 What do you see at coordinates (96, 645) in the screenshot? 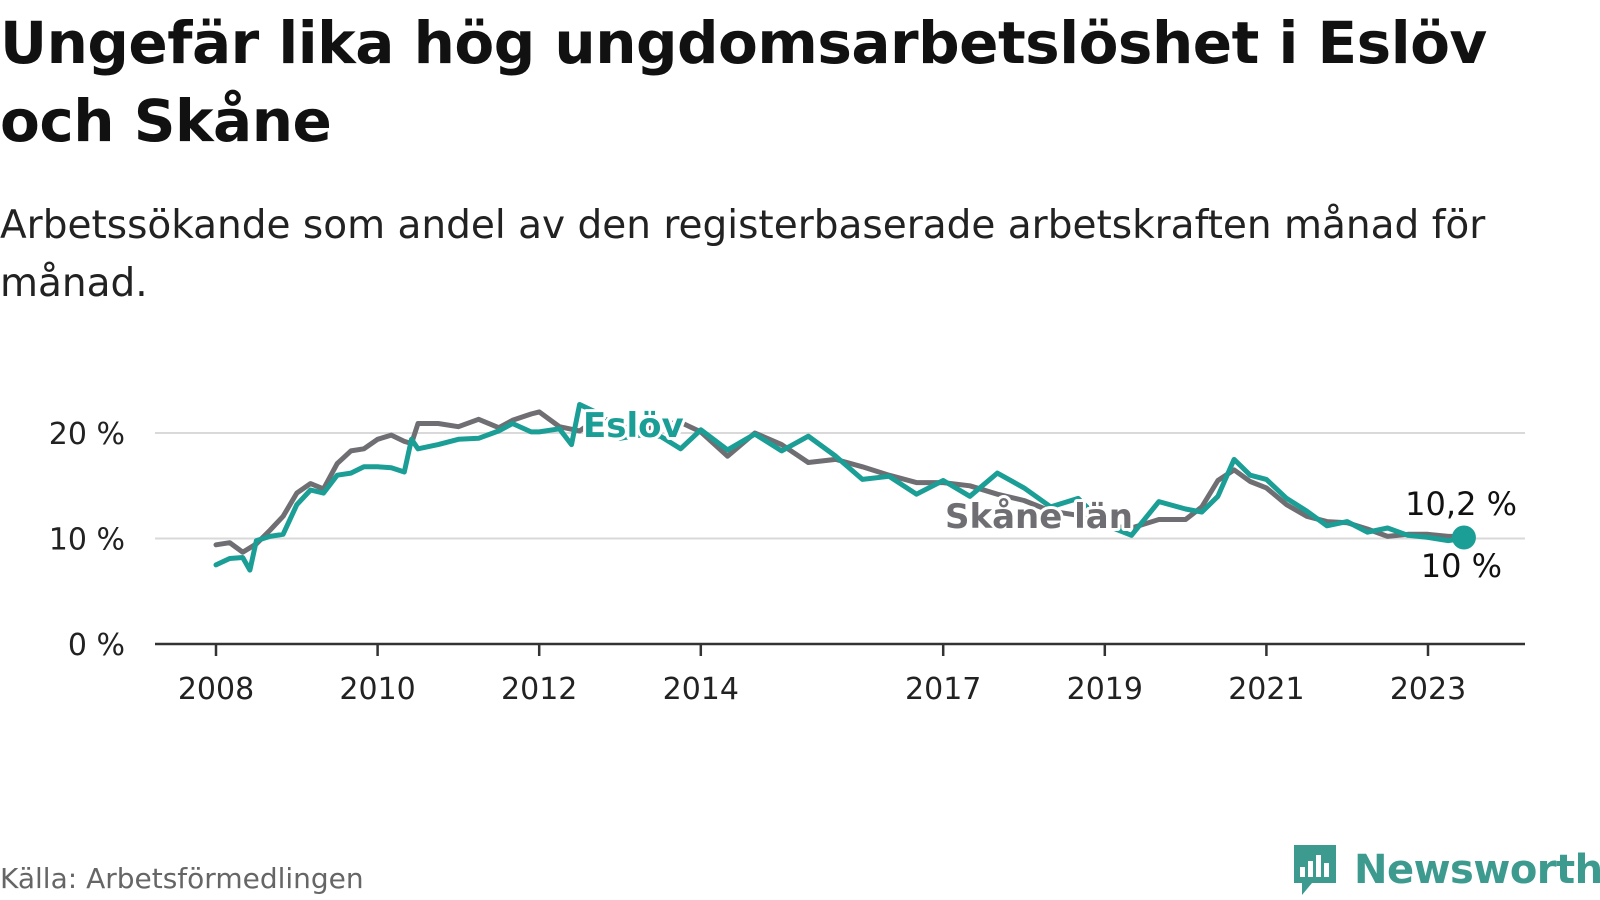
I see `y-tick-label: 0 %` at bounding box center [96, 645].